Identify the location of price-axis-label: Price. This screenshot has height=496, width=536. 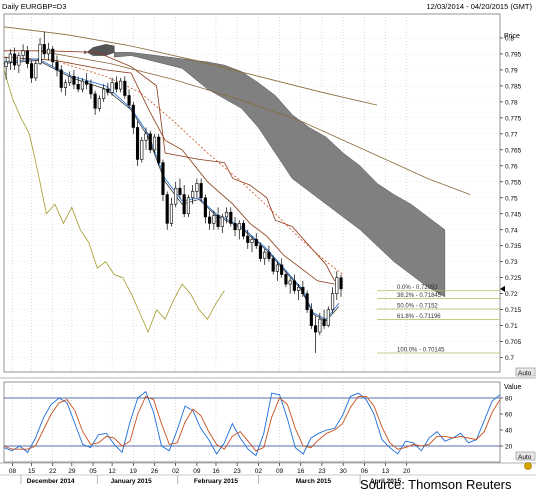
(512, 36).